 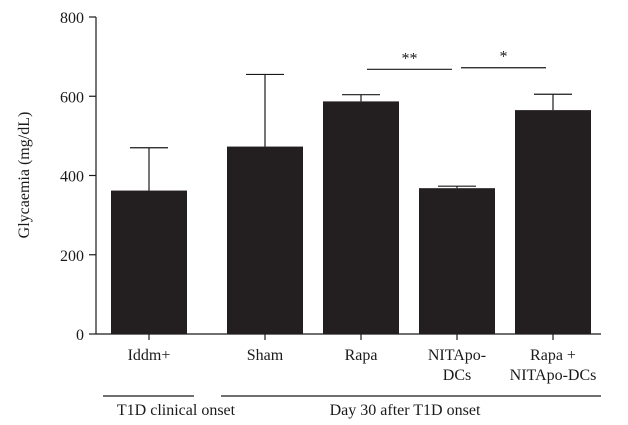 What do you see at coordinates (72, 97) in the screenshot?
I see `y-tick-label: 600` at bounding box center [72, 97].